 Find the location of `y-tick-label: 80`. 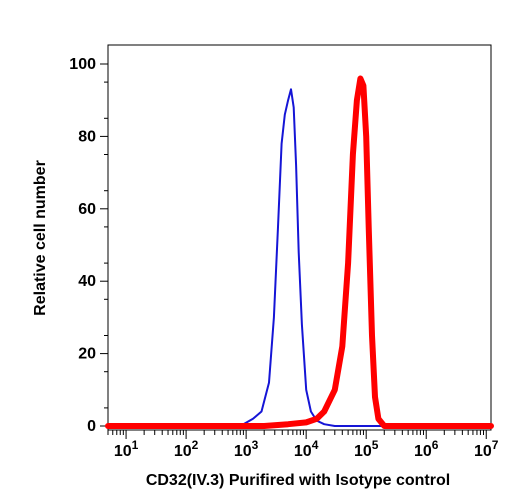

y-tick-label: 80 is located at coordinates (87, 136).